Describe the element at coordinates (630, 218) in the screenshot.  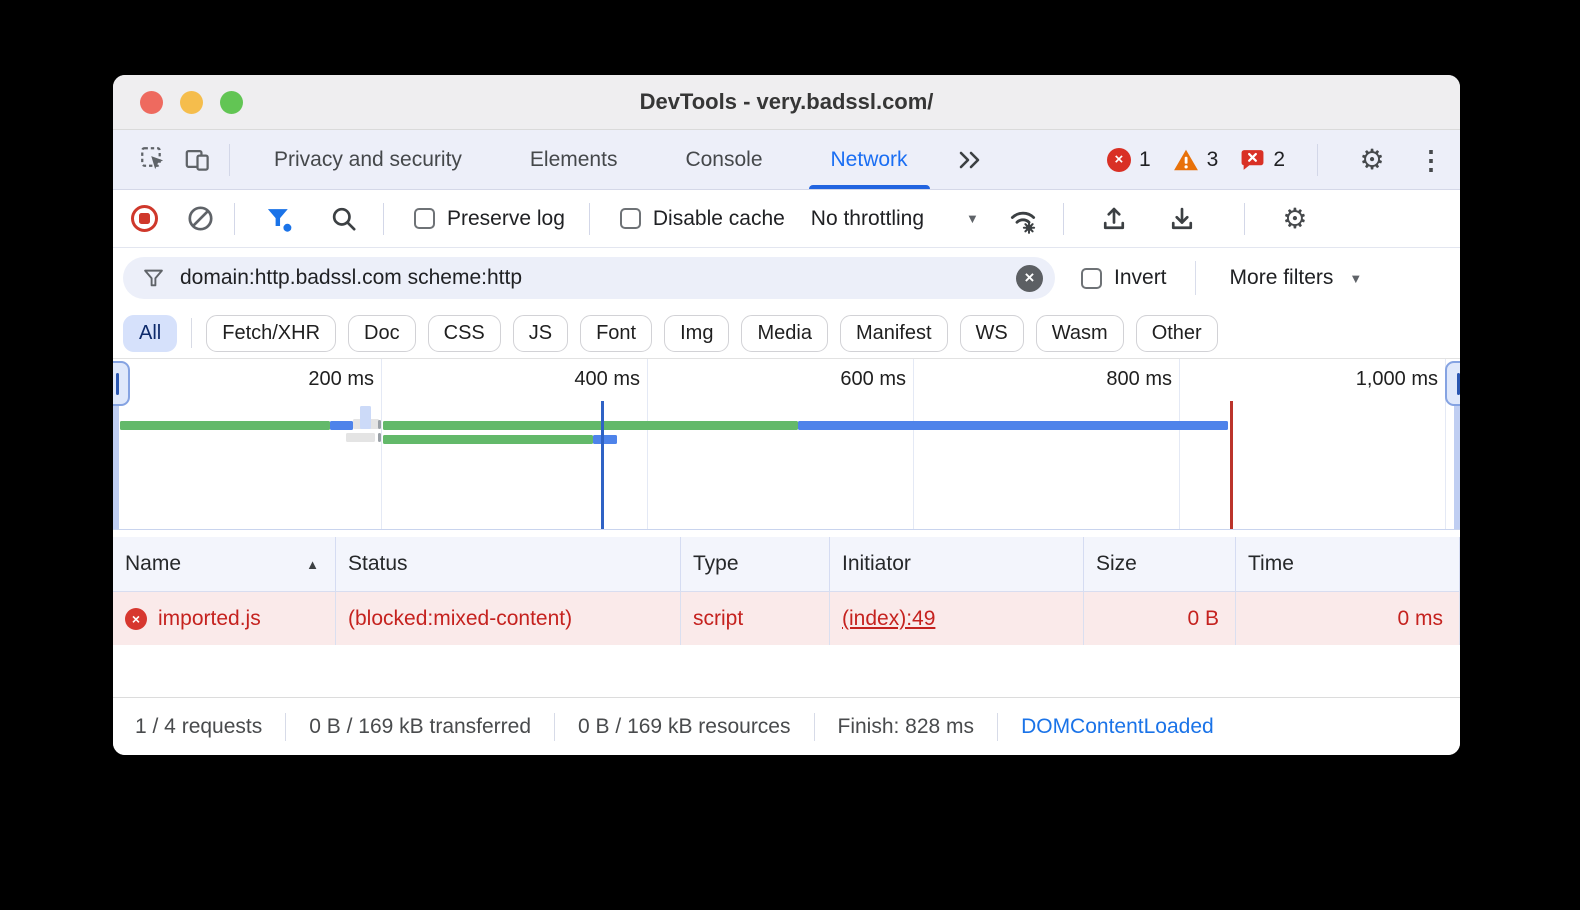
I see `disable-cache-checkbox` at that location.